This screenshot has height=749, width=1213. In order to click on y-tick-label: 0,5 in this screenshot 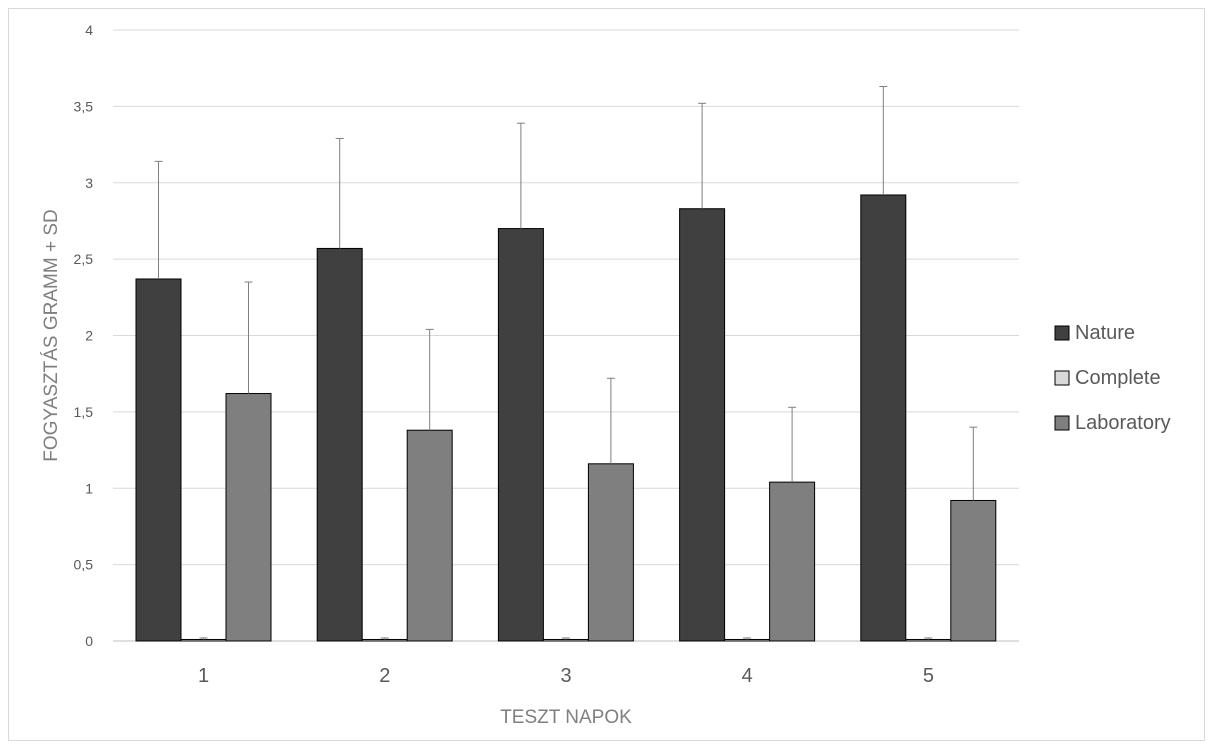, I will do `click(84, 565)`.